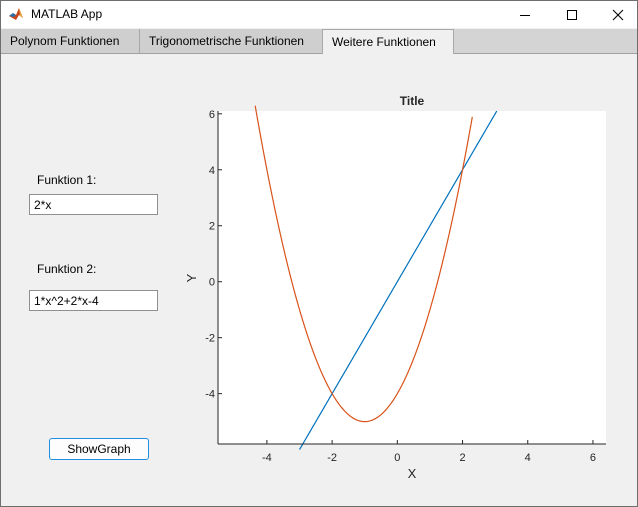  What do you see at coordinates (67, 14) in the screenshot?
I see `window-title: MATLAB App` at bounding box center [67, 14].